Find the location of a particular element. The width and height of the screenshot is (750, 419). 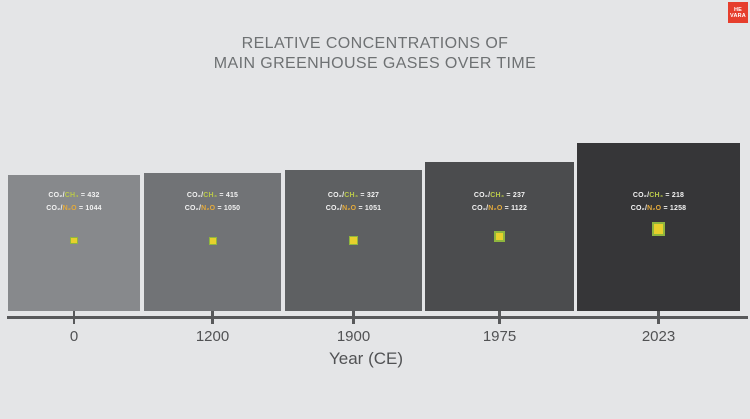

co2-n2o-ratio-label: CO₂/N₂O = 1050 is located at coordinates (213, 209).